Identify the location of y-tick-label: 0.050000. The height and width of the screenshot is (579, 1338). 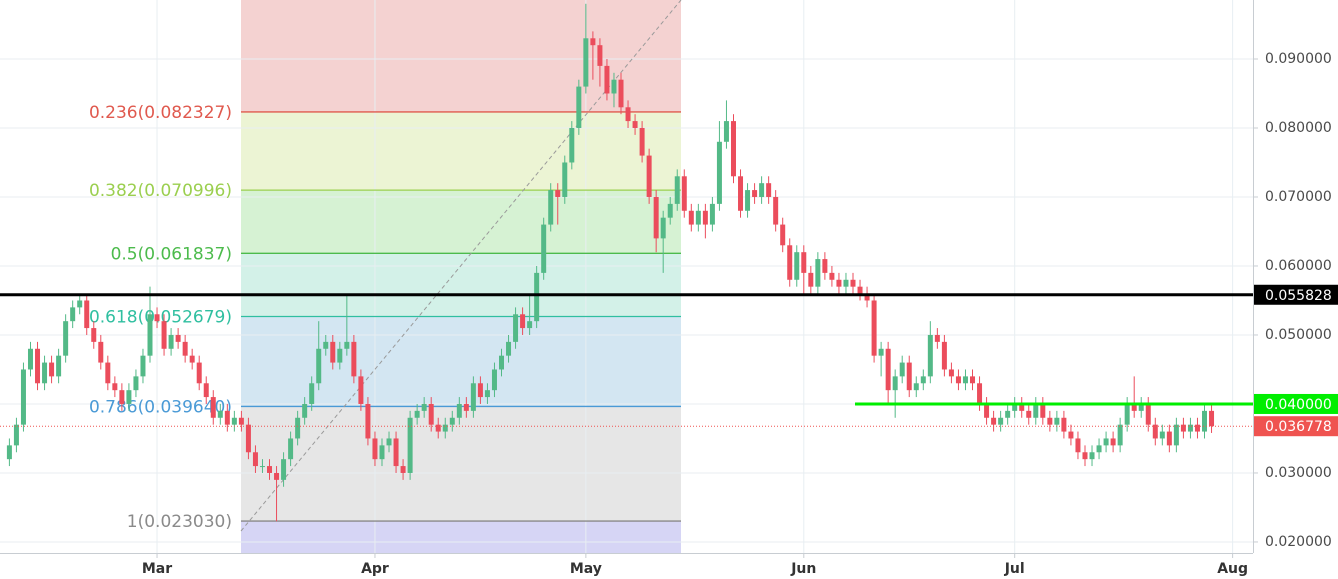
(1298, 335).